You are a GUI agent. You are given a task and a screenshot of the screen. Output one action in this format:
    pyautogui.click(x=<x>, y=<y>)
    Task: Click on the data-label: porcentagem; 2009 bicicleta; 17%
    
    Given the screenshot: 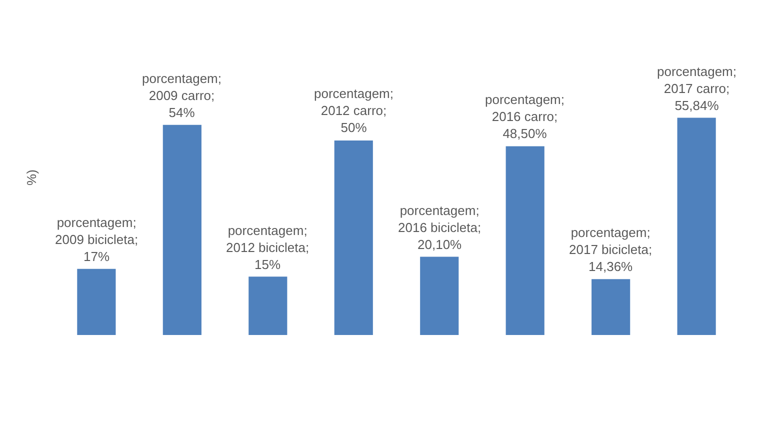 What is the action you would take?
    pyautogui.click(x=96, y=239)
    